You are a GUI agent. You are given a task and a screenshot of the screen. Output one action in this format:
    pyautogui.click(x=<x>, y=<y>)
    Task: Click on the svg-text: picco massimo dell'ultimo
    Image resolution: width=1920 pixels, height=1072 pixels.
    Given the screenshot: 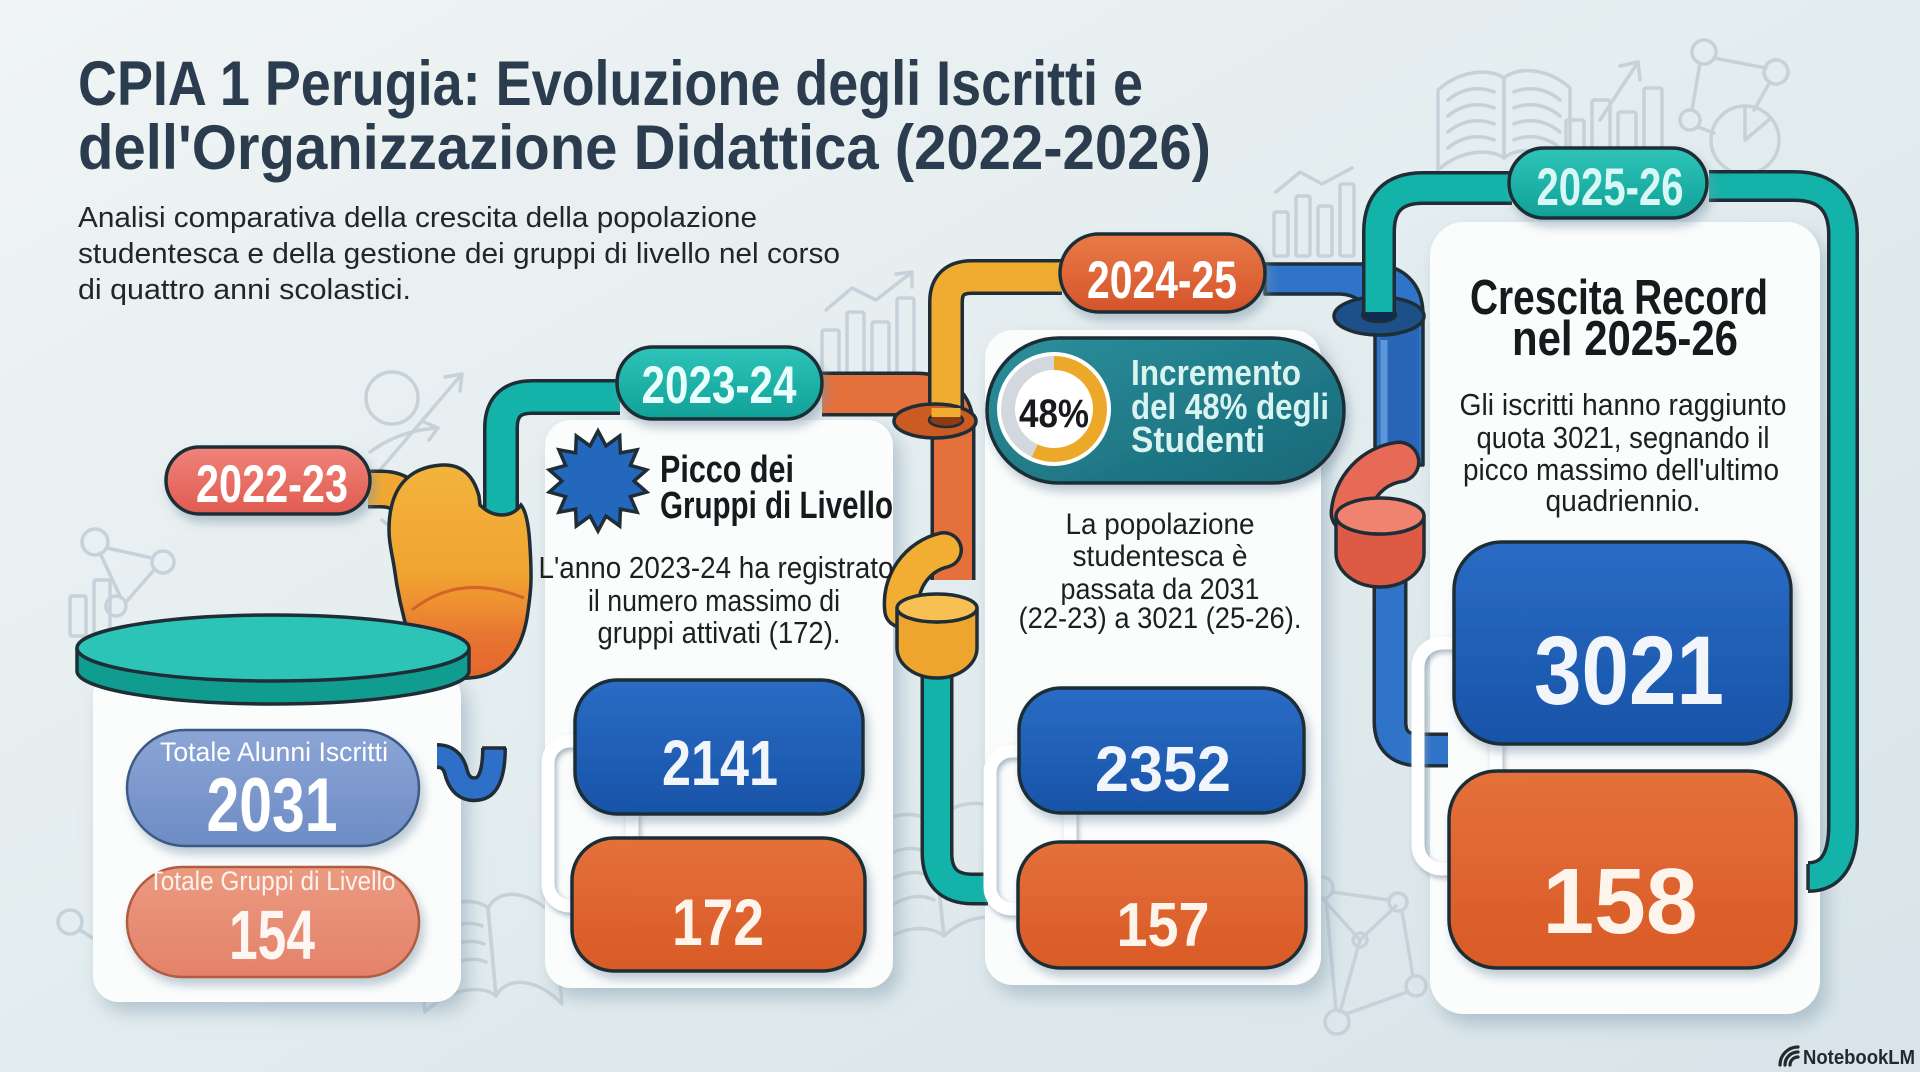 What is the action you would take?
    pyautogui.click(x=1621, y=469)
    